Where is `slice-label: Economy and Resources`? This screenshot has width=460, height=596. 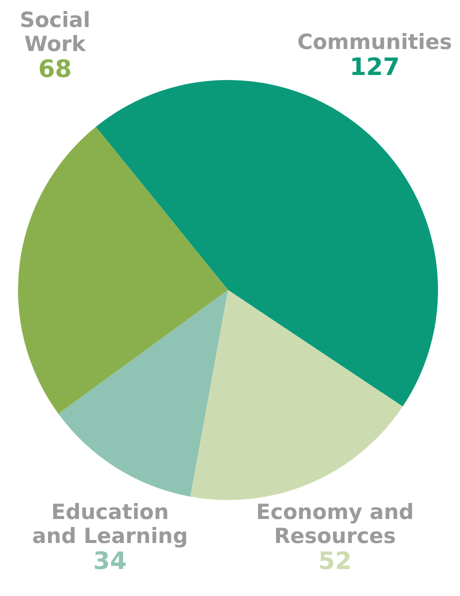 slice-label: Economy and Resources is located at coordinates (335, 524).